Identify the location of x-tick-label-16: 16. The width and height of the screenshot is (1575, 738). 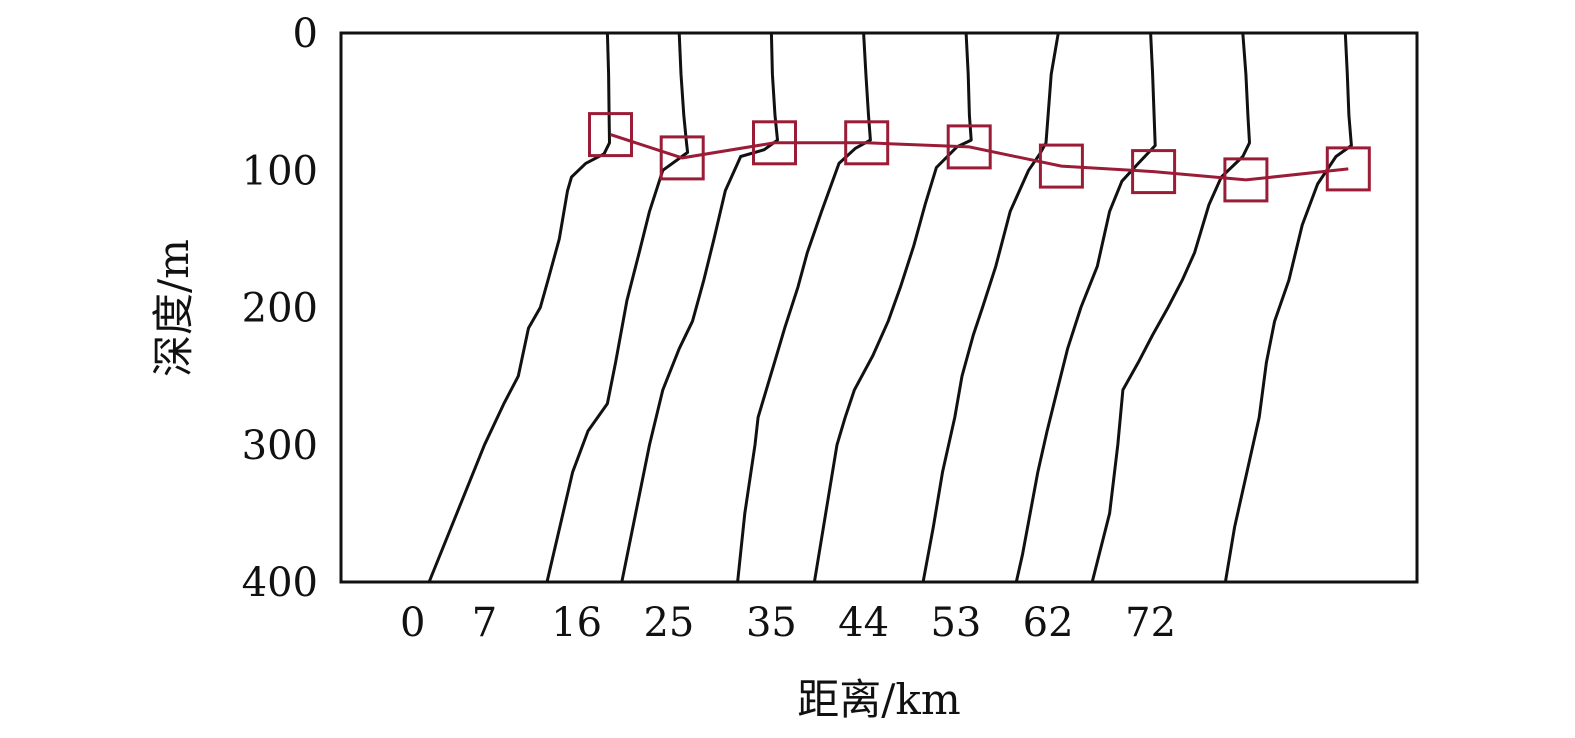
(576, 623).